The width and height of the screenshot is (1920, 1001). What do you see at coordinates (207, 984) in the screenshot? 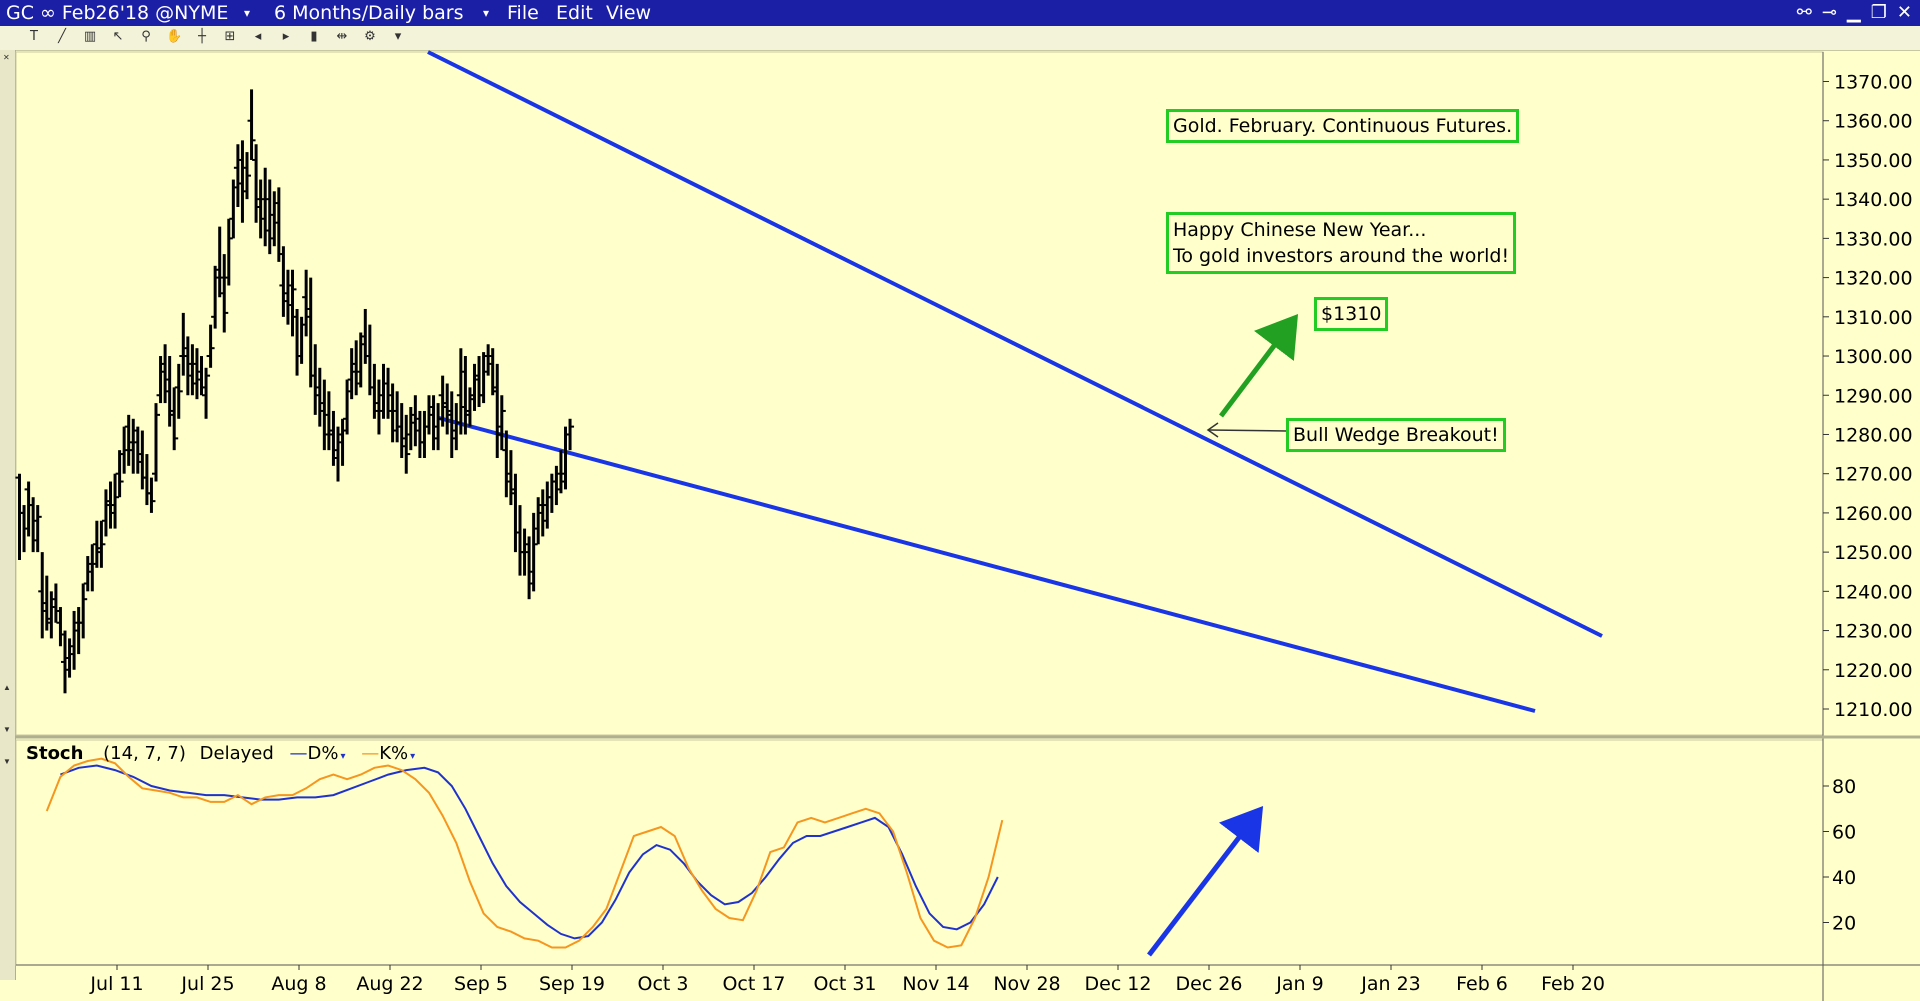
I see `date-tick-label: Jul 25` at bounding box center [207, 984].